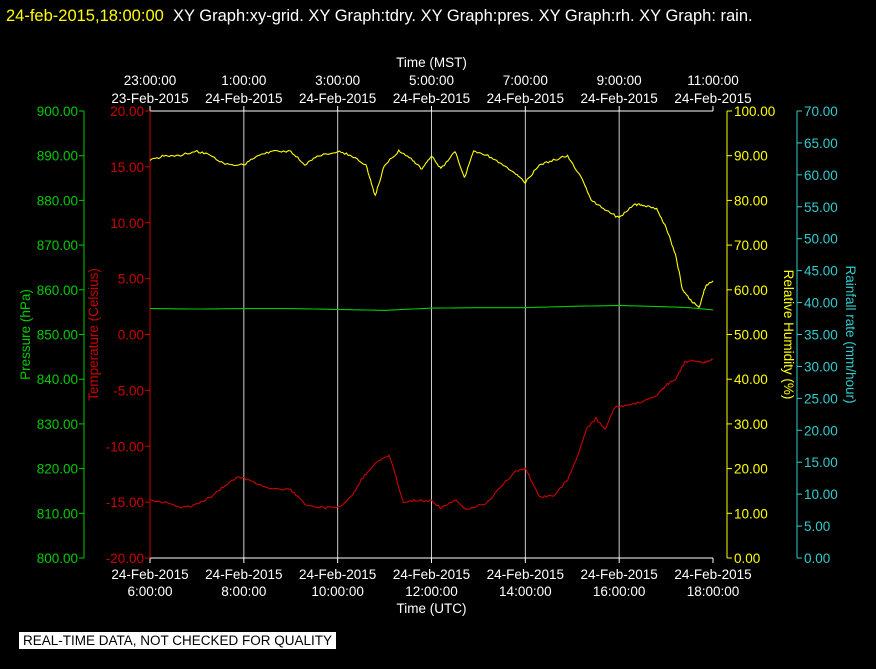 This screenshot has width=876, height=669. What do you see at coordinates (821, 462) in the screenshot?
I see `rain-tick-label: 15.00` at bounding box center [821, 462].